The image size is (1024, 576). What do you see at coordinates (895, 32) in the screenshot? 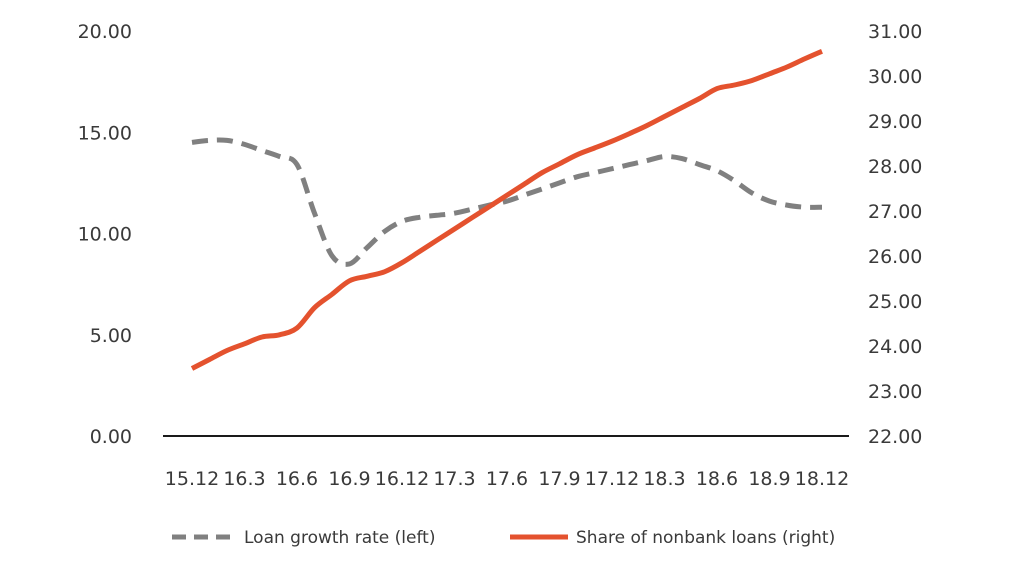
I see `y-right-tick-label: 31.00` at bounding box center [895, 32].